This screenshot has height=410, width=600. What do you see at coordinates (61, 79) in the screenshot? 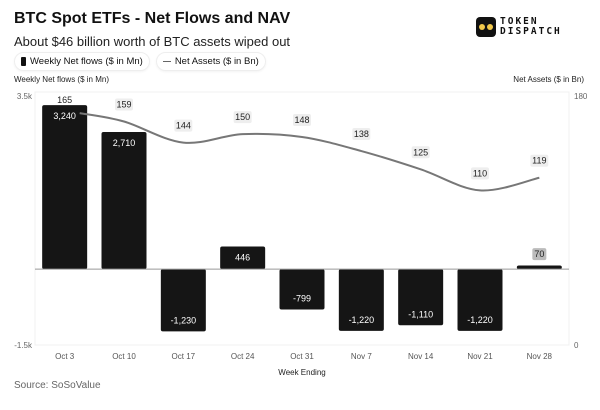
I see `left-axis-title: Weekly Net flows ($ in Mn)` at bounding box center [61, 79].